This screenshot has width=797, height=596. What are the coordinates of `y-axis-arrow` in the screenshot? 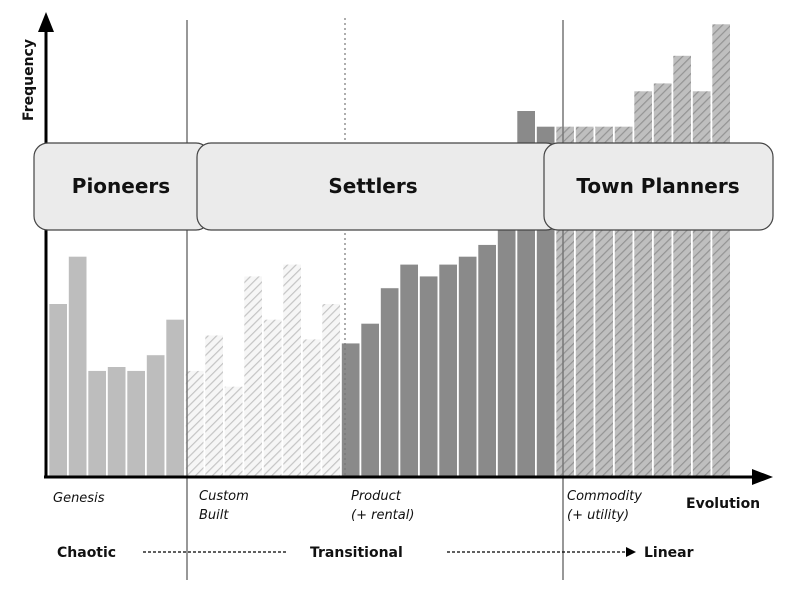 It's located at (46, 22).